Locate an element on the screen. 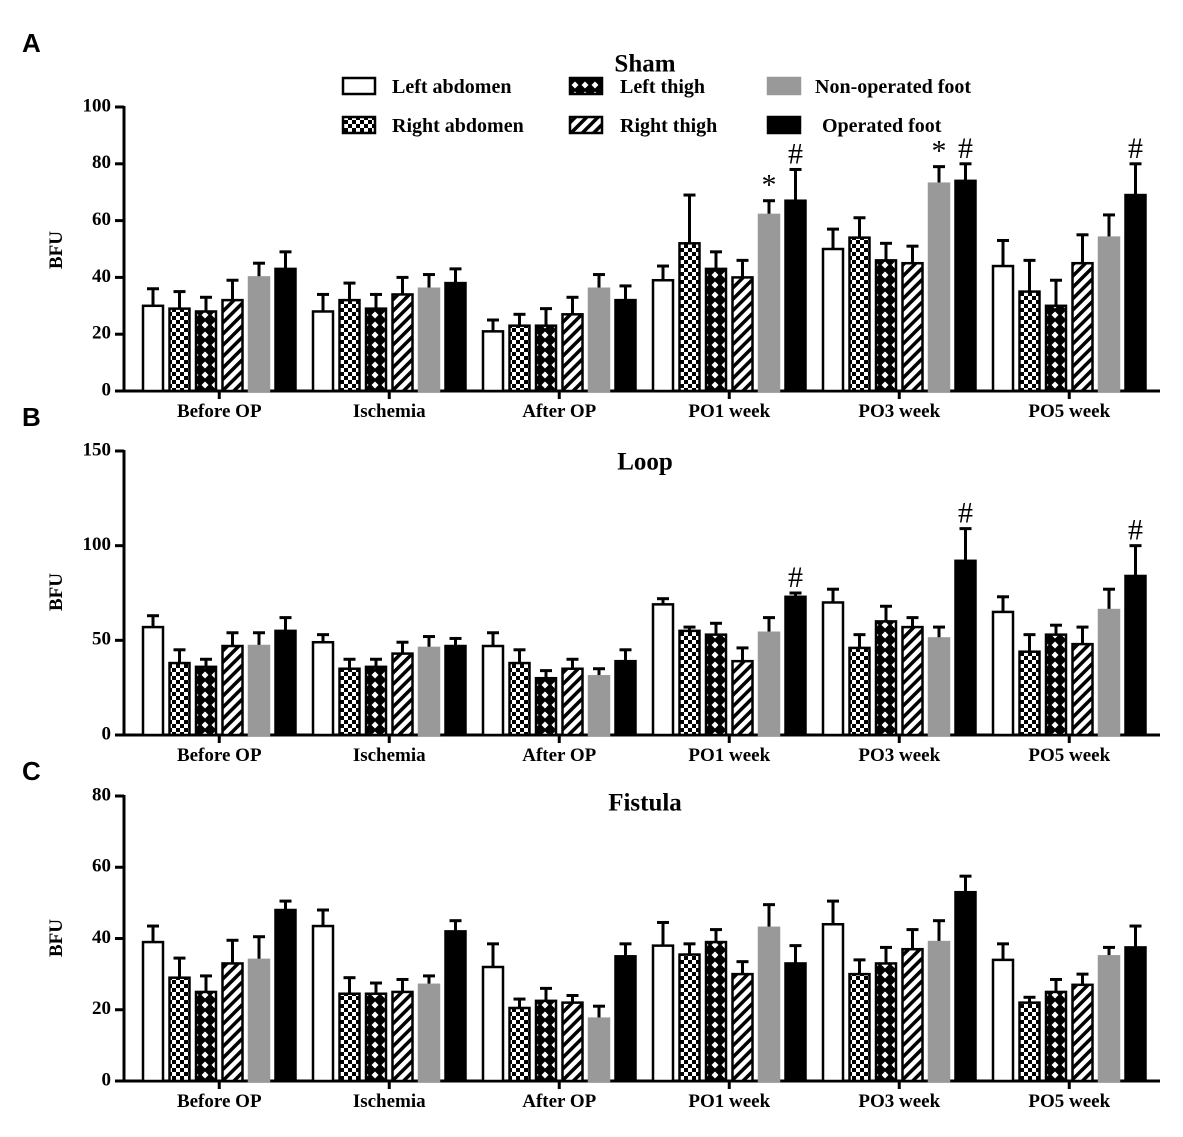 The height and width of the screenshot is (1137, 1183). bar-right-abdomen-po3-week is located at coordinates (859, 1027).